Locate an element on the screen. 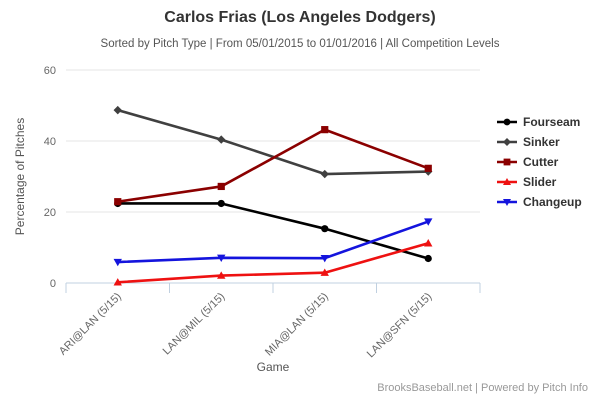 The height and width of the screenshot is (400, 600). legend-item-cutter: Cutter is located at coordinates (539, 162).